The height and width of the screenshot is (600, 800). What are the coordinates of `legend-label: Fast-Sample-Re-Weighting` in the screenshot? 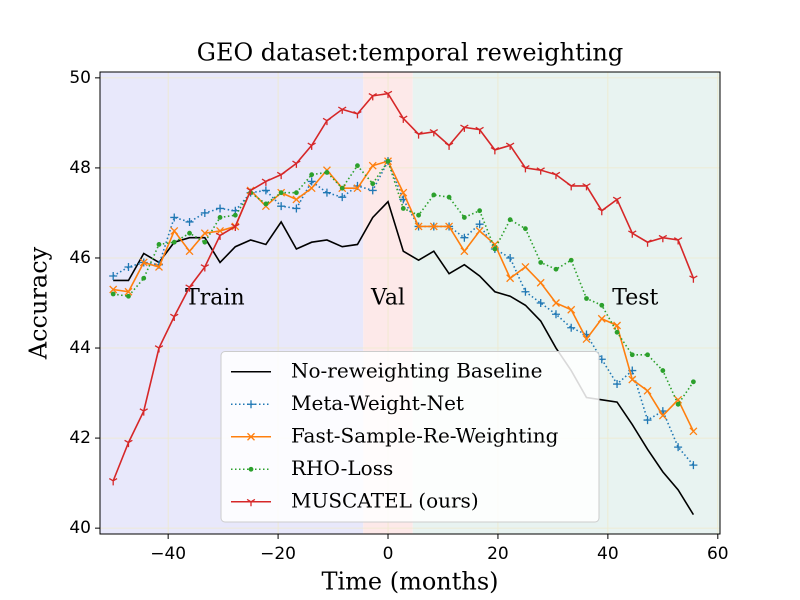 It's located at (425, 435).